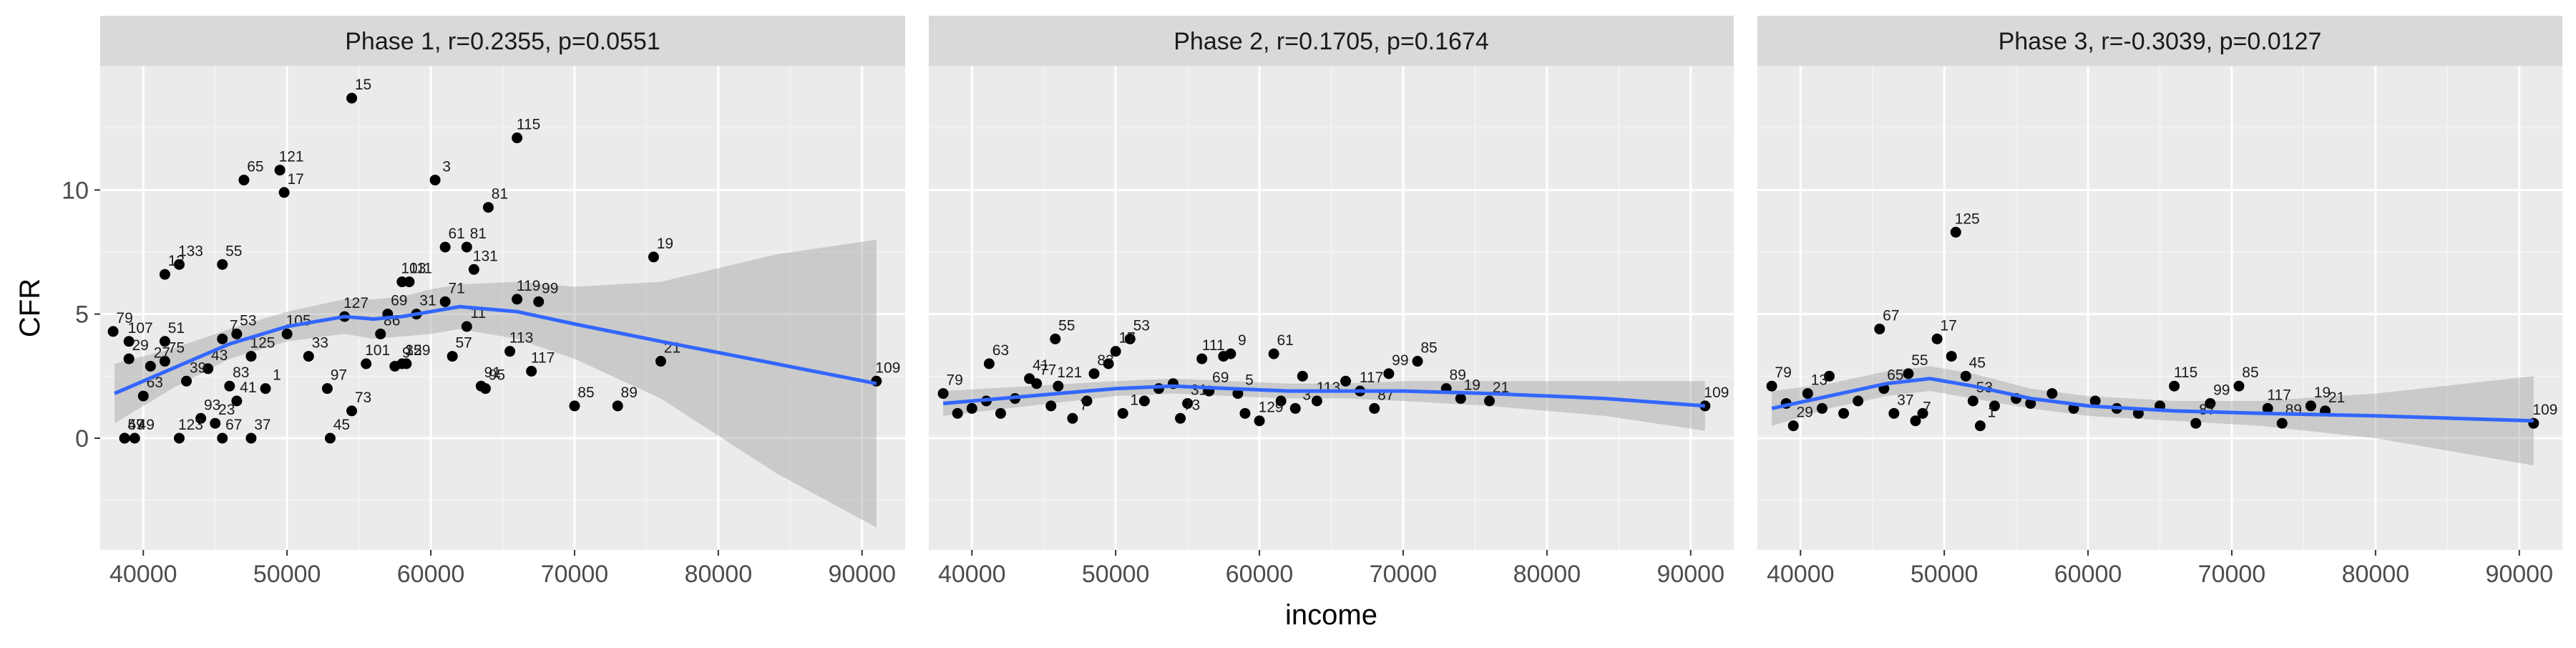 Image resolution: width=2576 pixels, height=648 pixels. What do you see at coordinates (1690, 574) in the screenshot?
I see `x-tick-label: 90000` at bounding box center [1690, 574].